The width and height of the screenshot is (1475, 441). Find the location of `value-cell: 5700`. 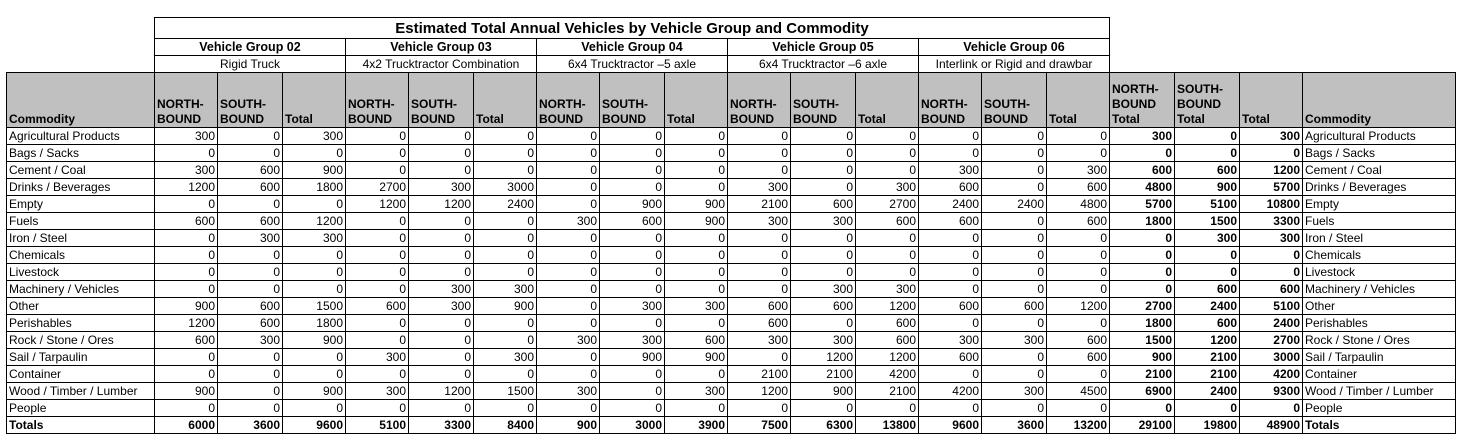

value-cell: 5700 is located at coordinates (1142, 204).